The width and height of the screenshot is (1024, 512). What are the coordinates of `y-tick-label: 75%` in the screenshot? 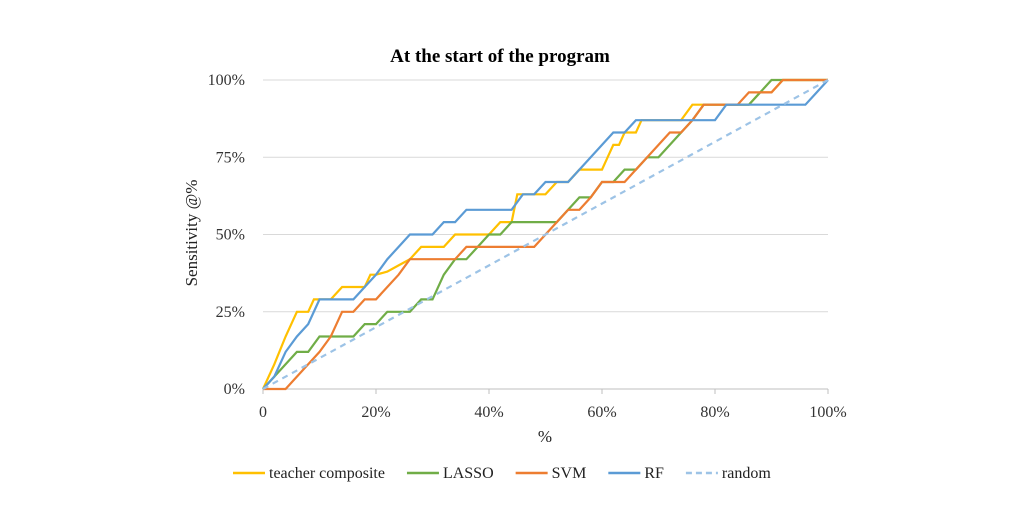 It's located at (230, 157).